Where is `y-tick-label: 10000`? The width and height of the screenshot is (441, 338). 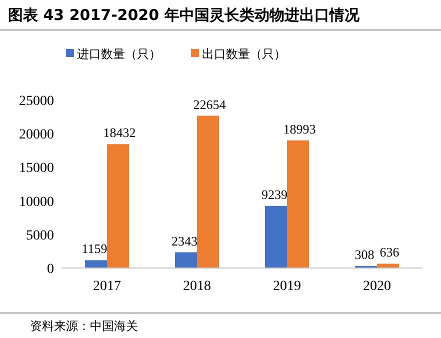 y-tick-label: 10000 is located at coordinates (36, 202).